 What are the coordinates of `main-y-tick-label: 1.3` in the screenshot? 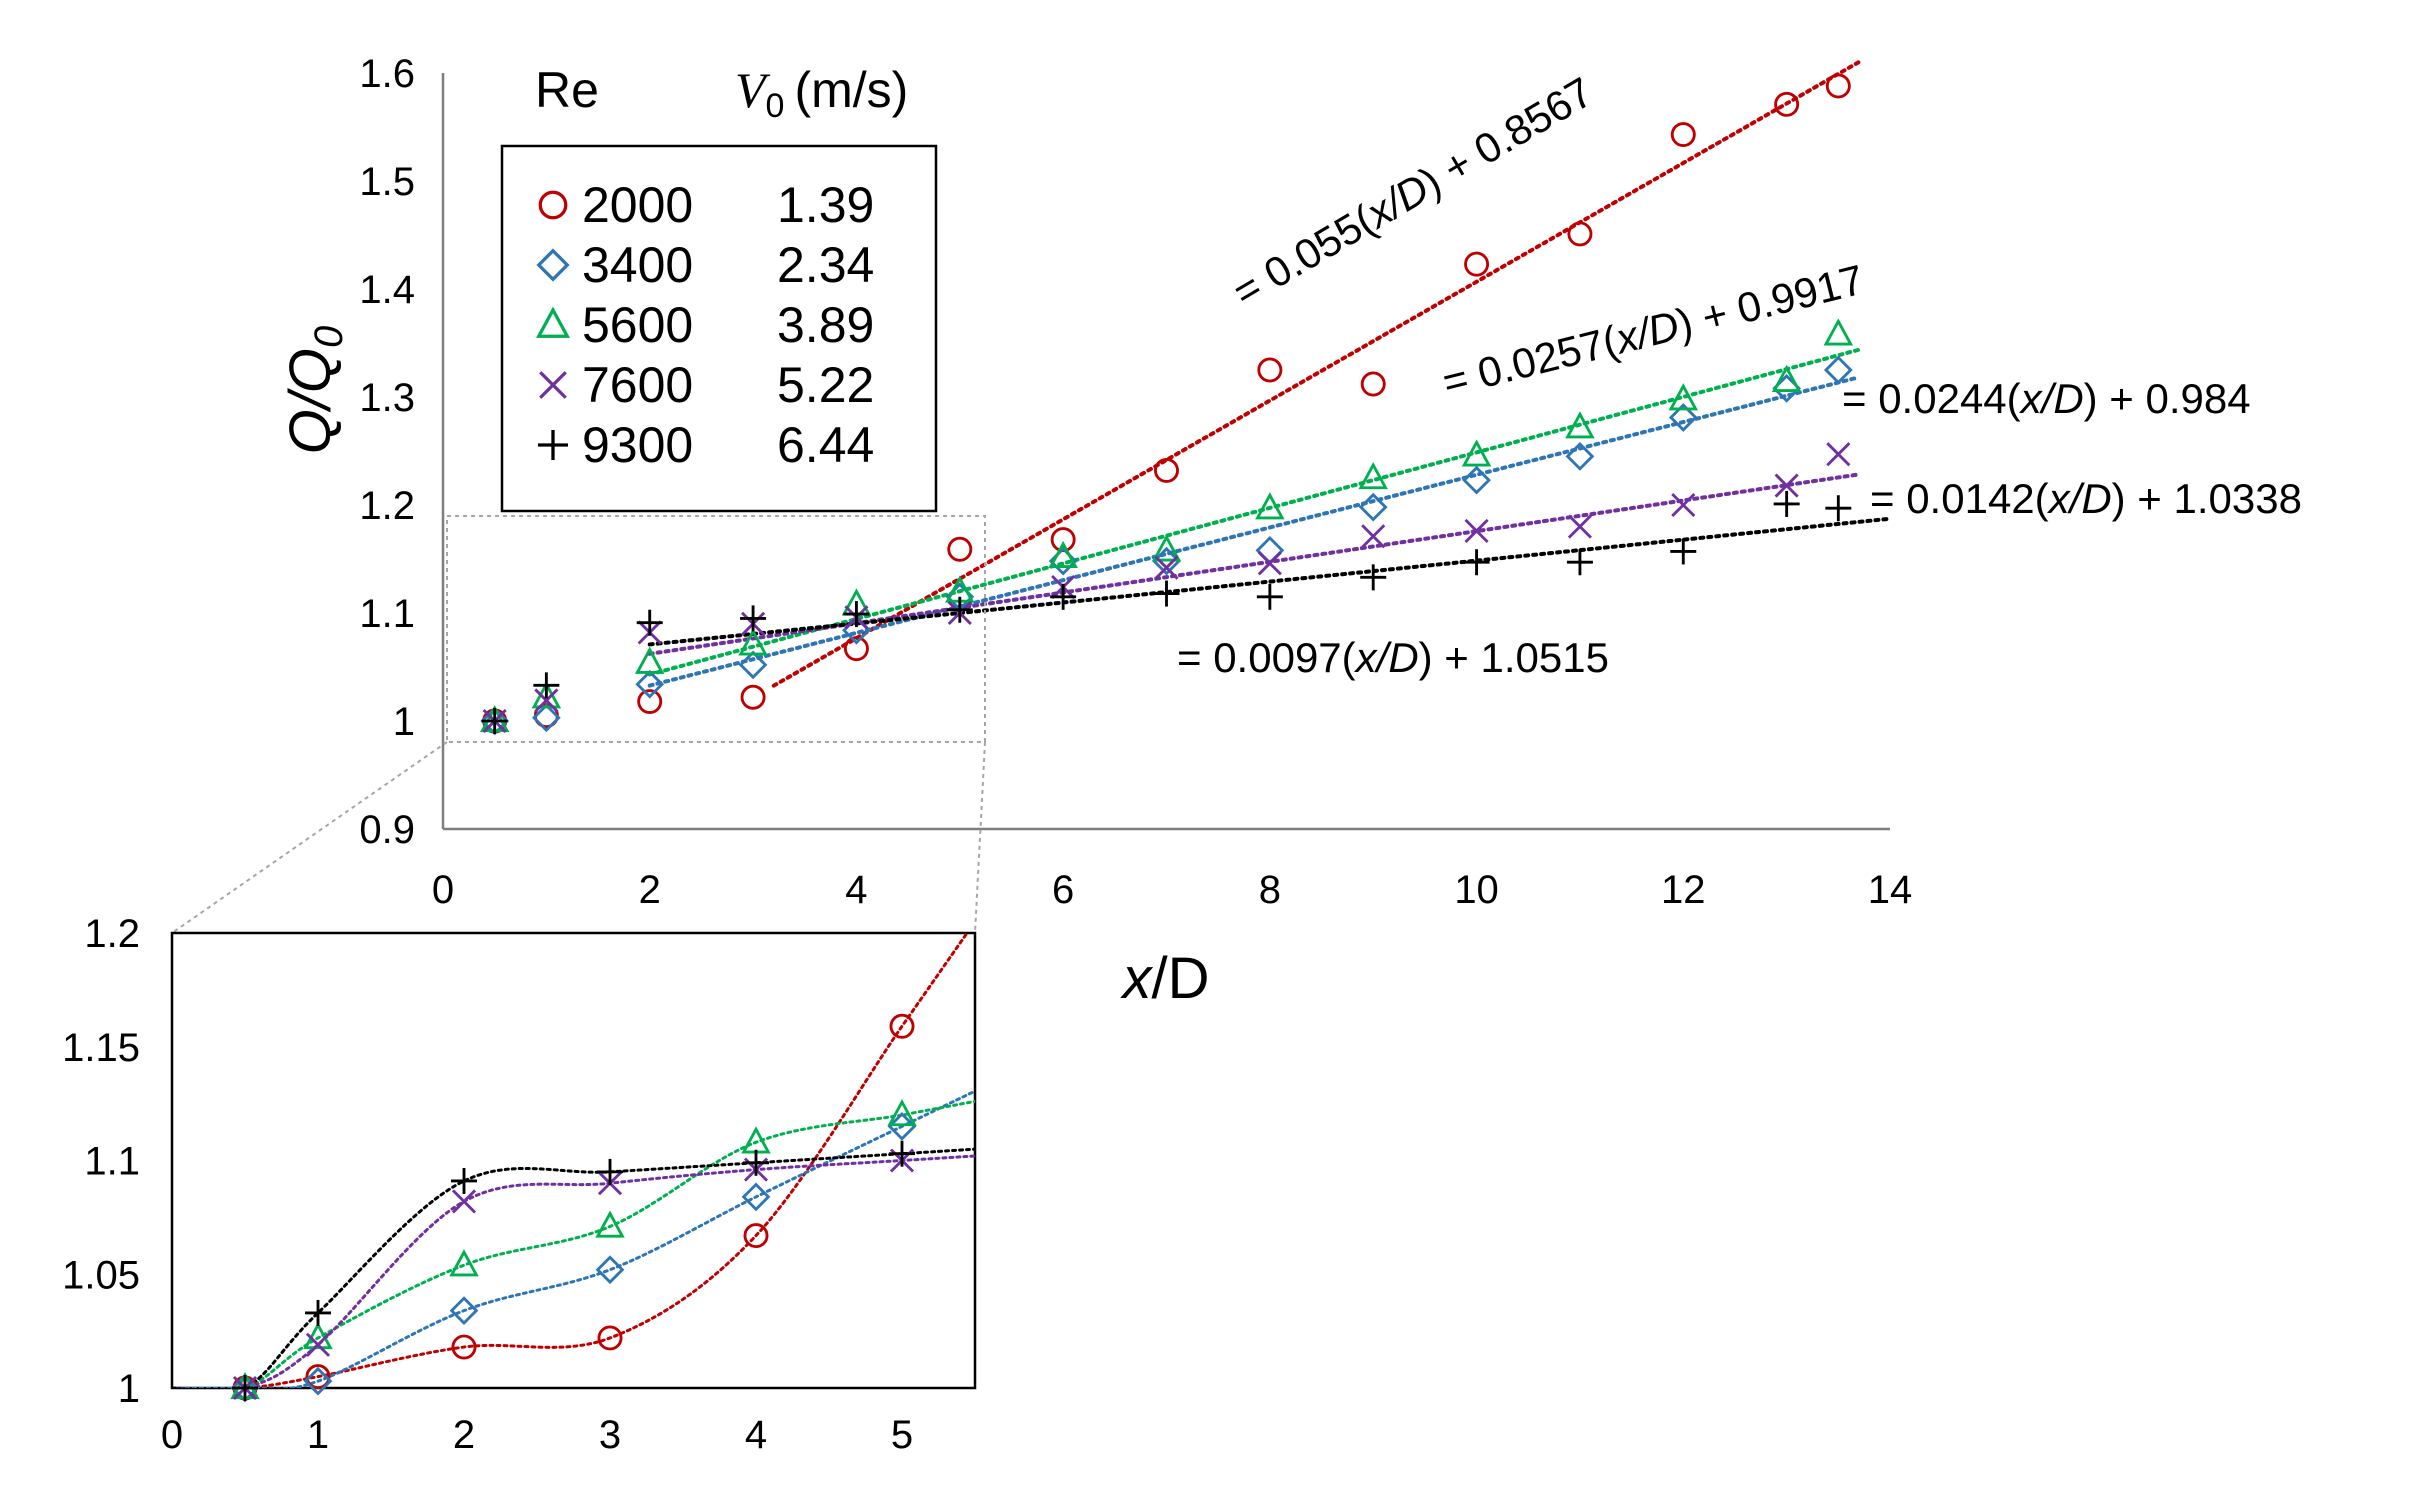 It's located at (387, 398).